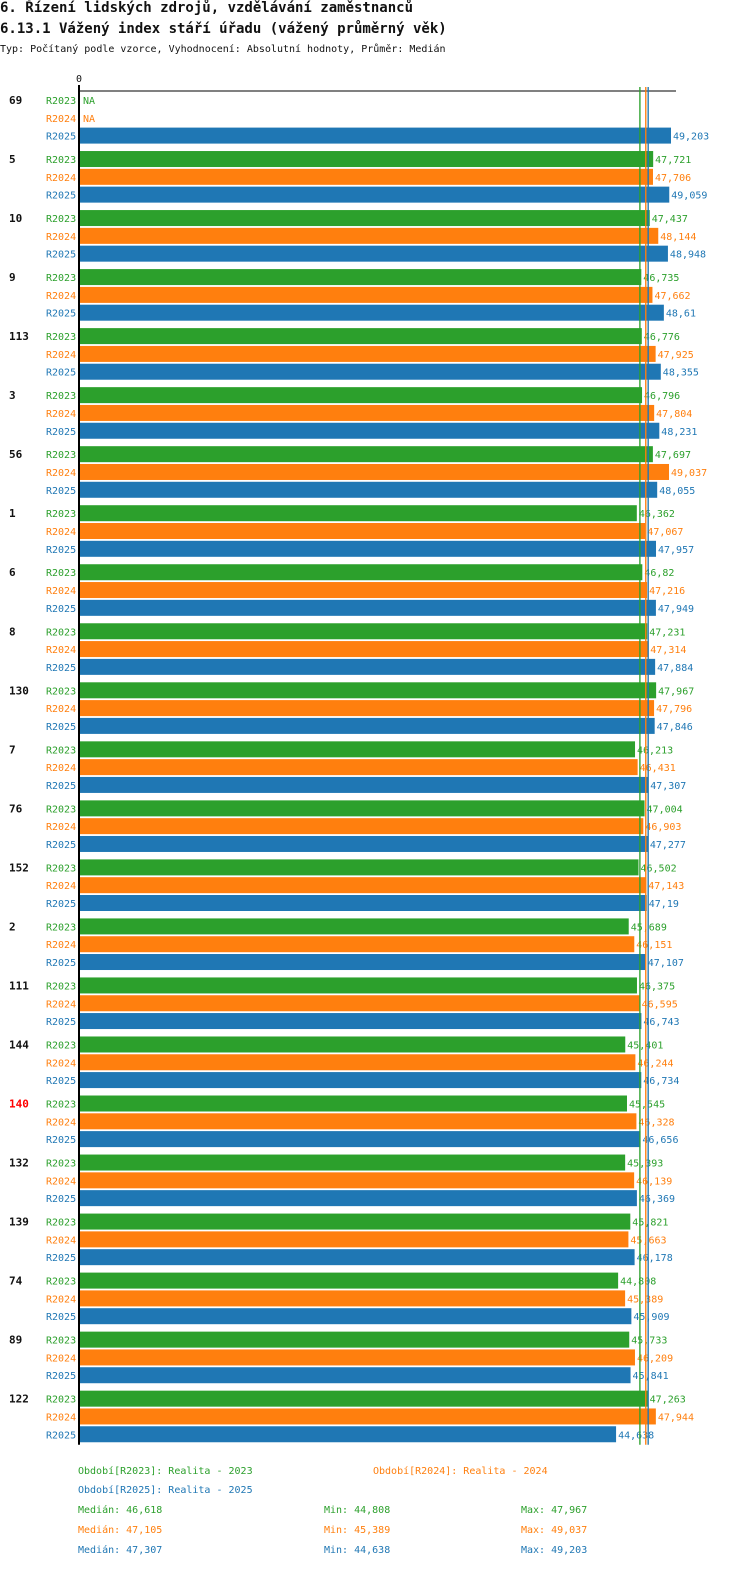 The image size is (750, 1592). What do you see at coordinates (675, 727) in the screenshot?
I see `value-label: 47,846` at bounding box center [675, 727].